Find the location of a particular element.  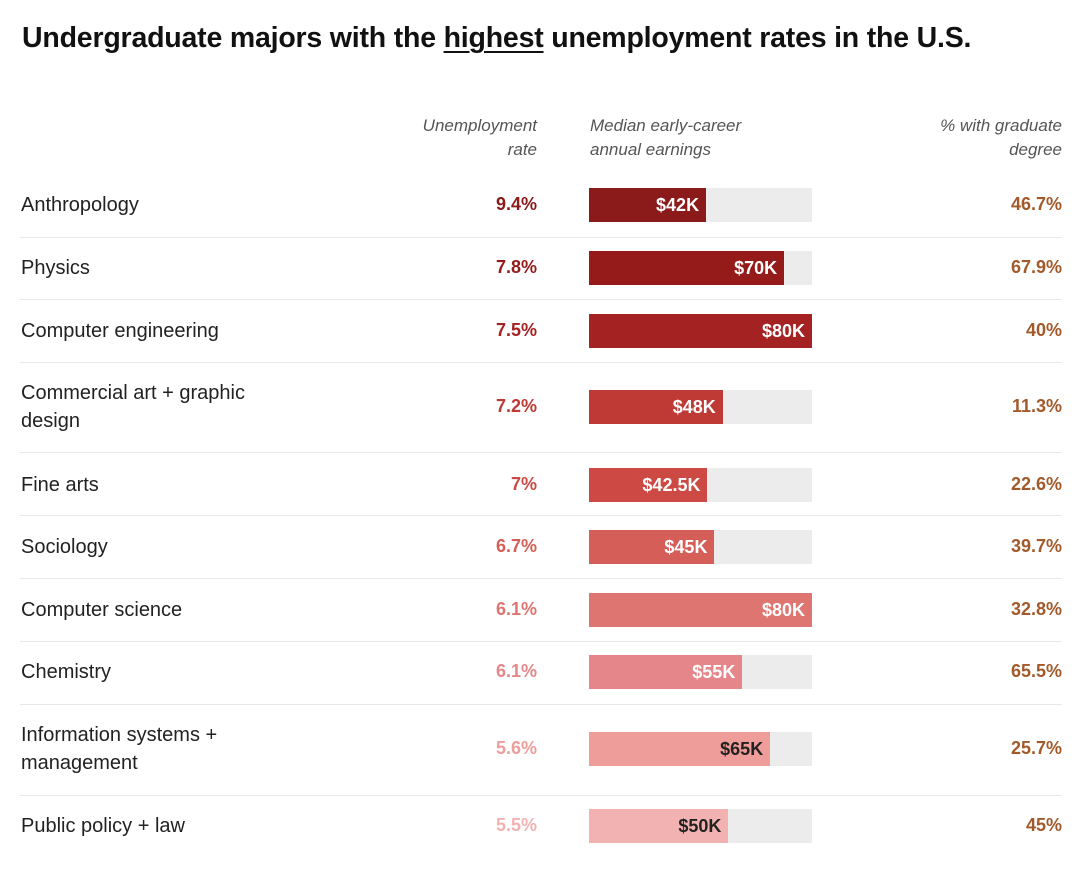

earnings-bar-track: $50K is located at coordinates (700, 826).